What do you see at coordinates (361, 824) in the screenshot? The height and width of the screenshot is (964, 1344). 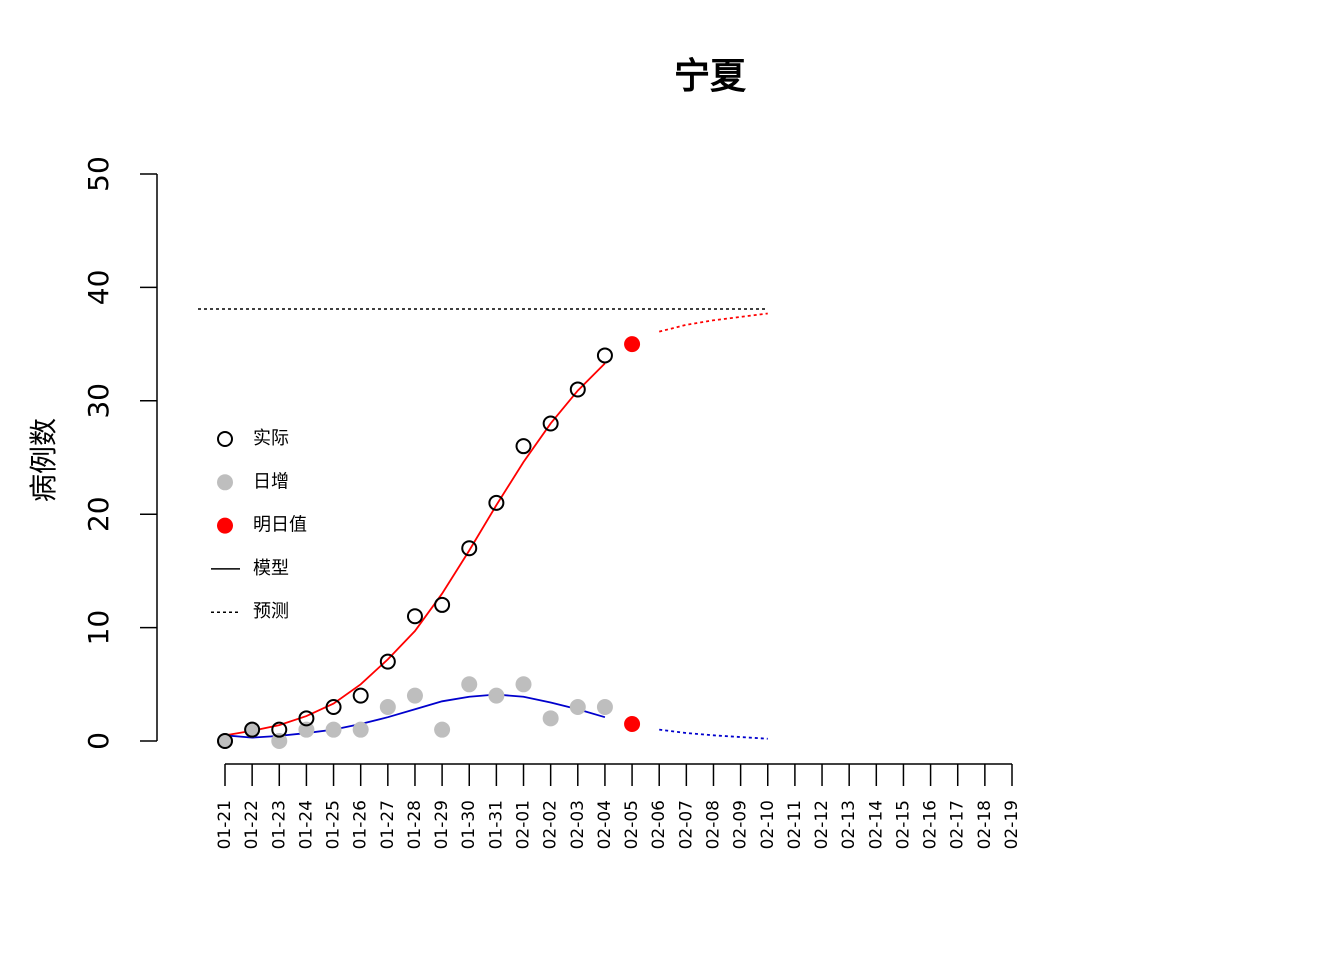 I see `x-tick-label: 01-26` at bounding box center [361, 824].